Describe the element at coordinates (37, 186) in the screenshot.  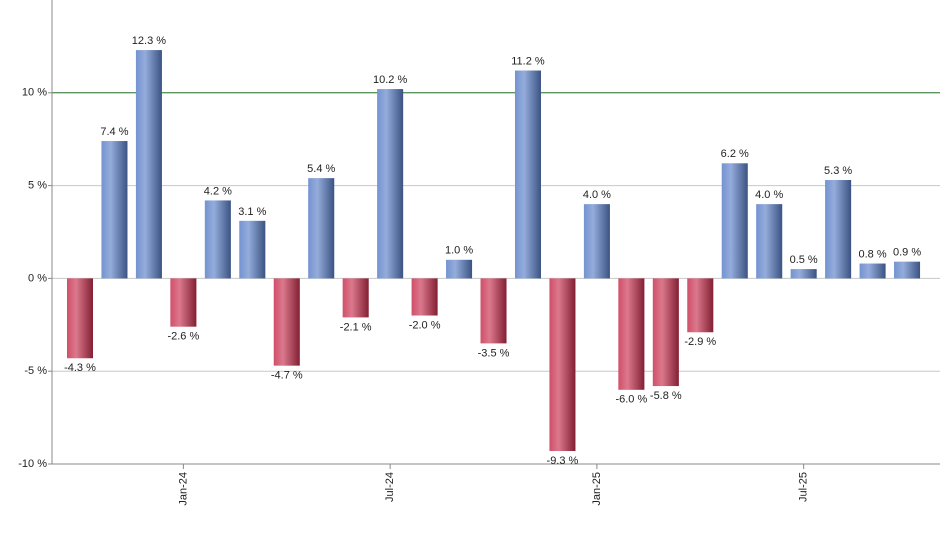
I see `y-tick-label: 5 %` at that location.